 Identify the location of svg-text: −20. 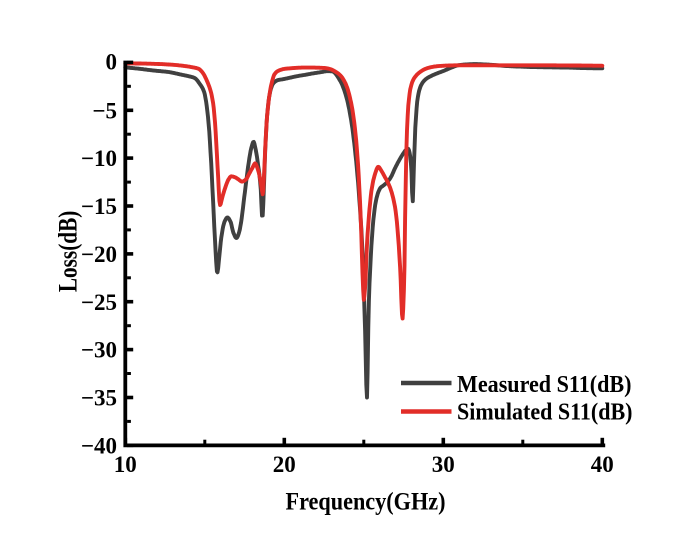
(99, 254).